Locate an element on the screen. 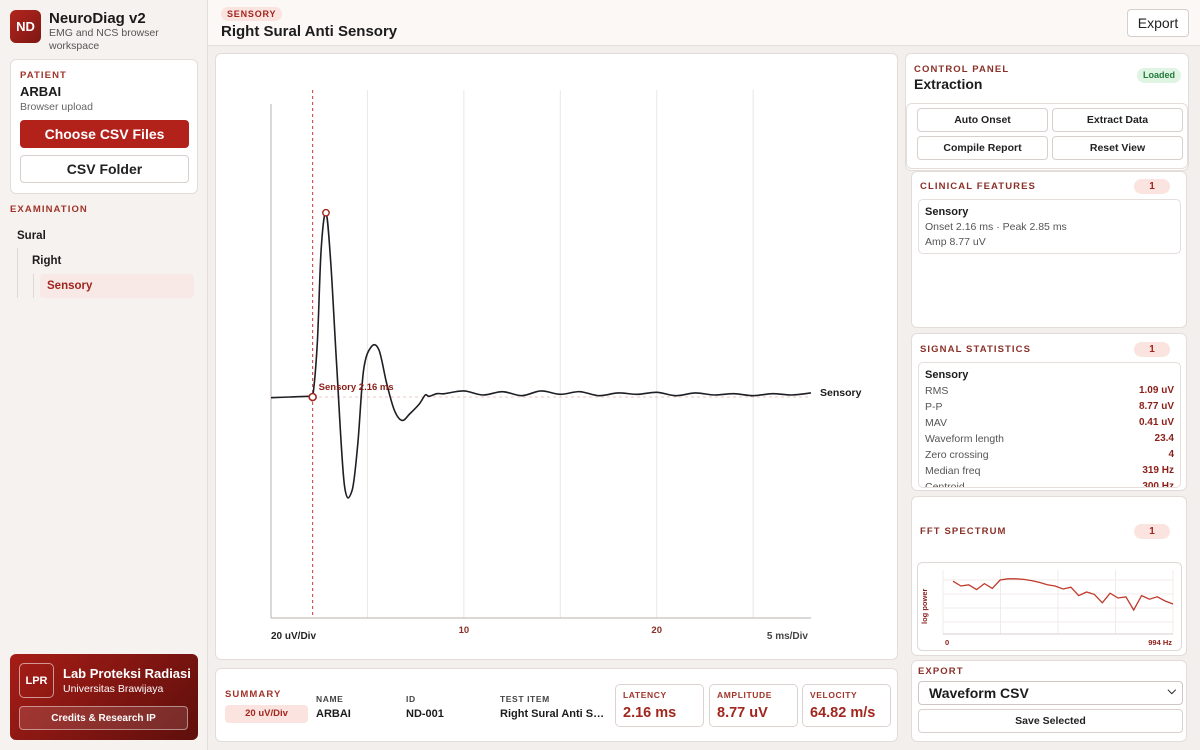 The height and width of the screenshot is (750, 1200). stat-row: Zero crossing 4 is located at coordinates (1049, 455).